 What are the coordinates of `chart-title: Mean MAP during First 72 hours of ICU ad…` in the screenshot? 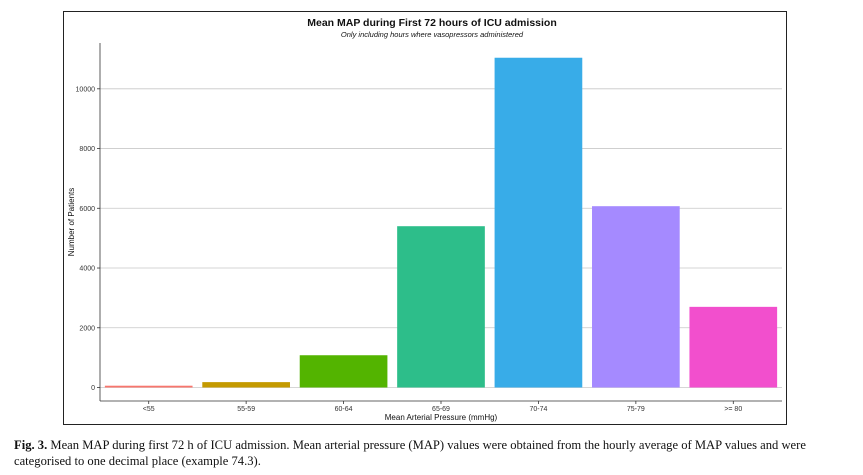 It's located at (432, 23).